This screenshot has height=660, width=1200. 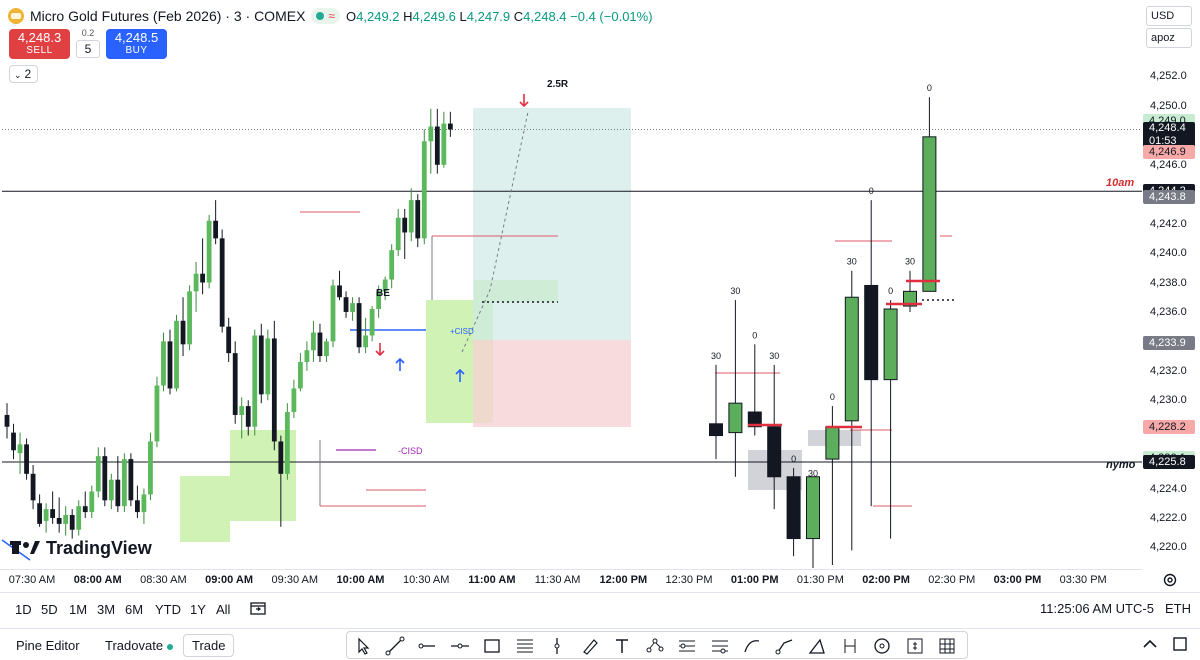 I want to click on watermark-text: TradingView, so click(x=99, y=548).